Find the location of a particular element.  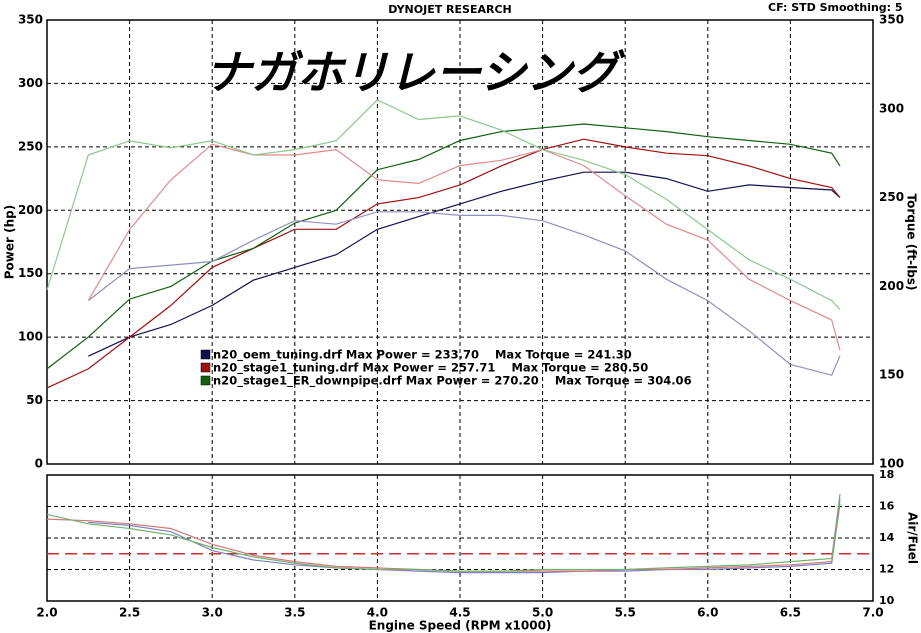

x-tick-label: 6.0 is located at coordinates (707, 613).